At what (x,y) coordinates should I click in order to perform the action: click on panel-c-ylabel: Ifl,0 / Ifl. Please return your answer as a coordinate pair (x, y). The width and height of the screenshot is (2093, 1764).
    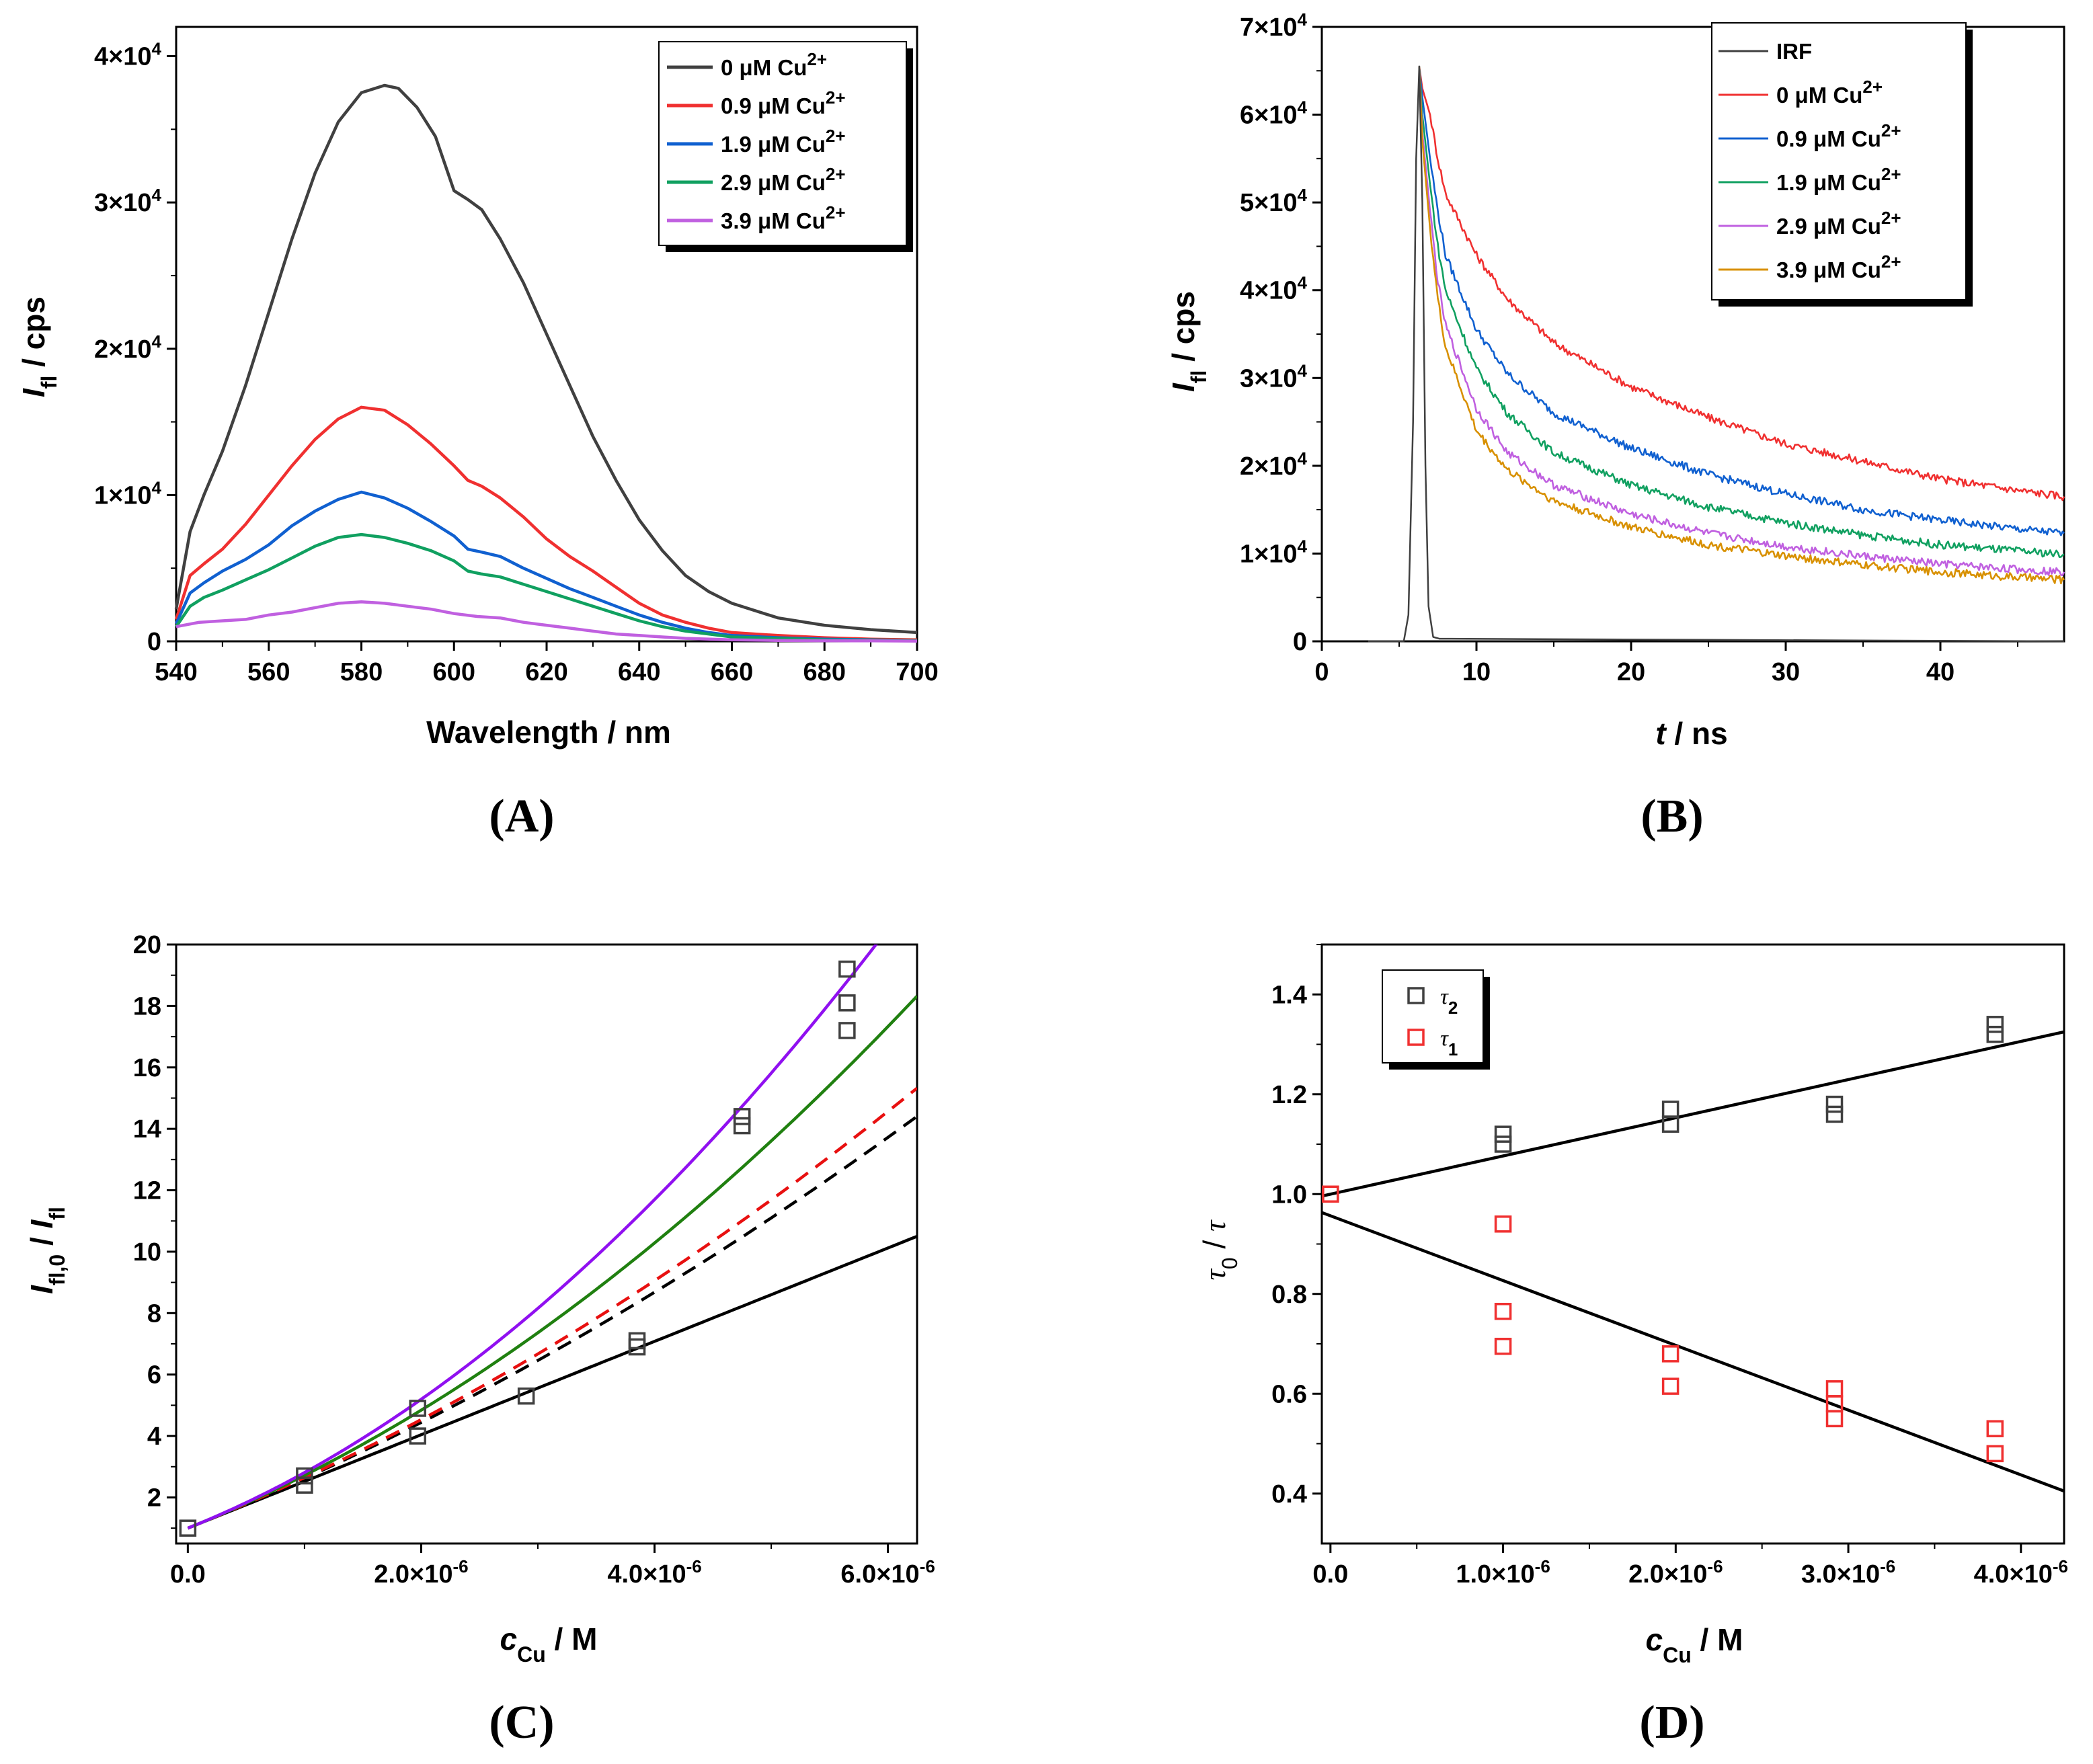
    Looking at the image, I should click on (46, 1250).